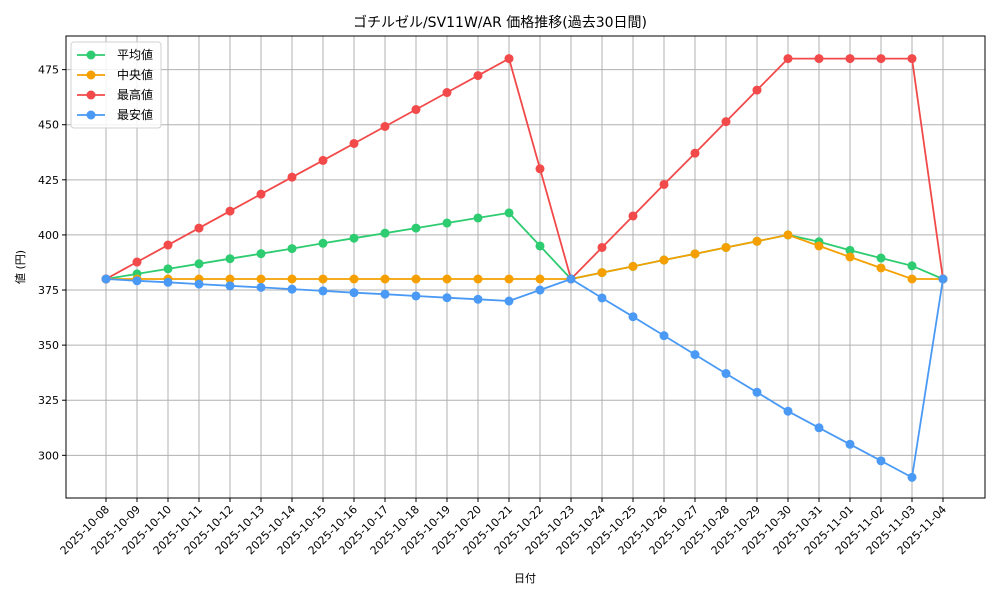 This screenshot has height=600, width=1000. What do you see at coordinates (135, 74) in the screenshot?
I see `legend-label: 中央値` at bounding box center [135, 74].